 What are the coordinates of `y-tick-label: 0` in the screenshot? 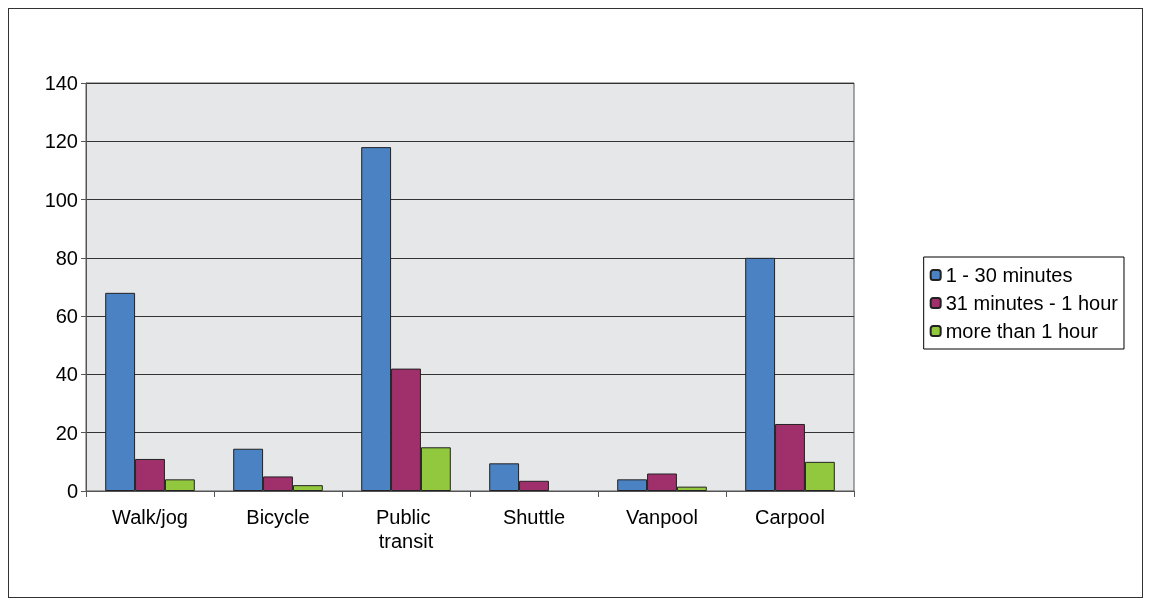 It's located at (72, 491).